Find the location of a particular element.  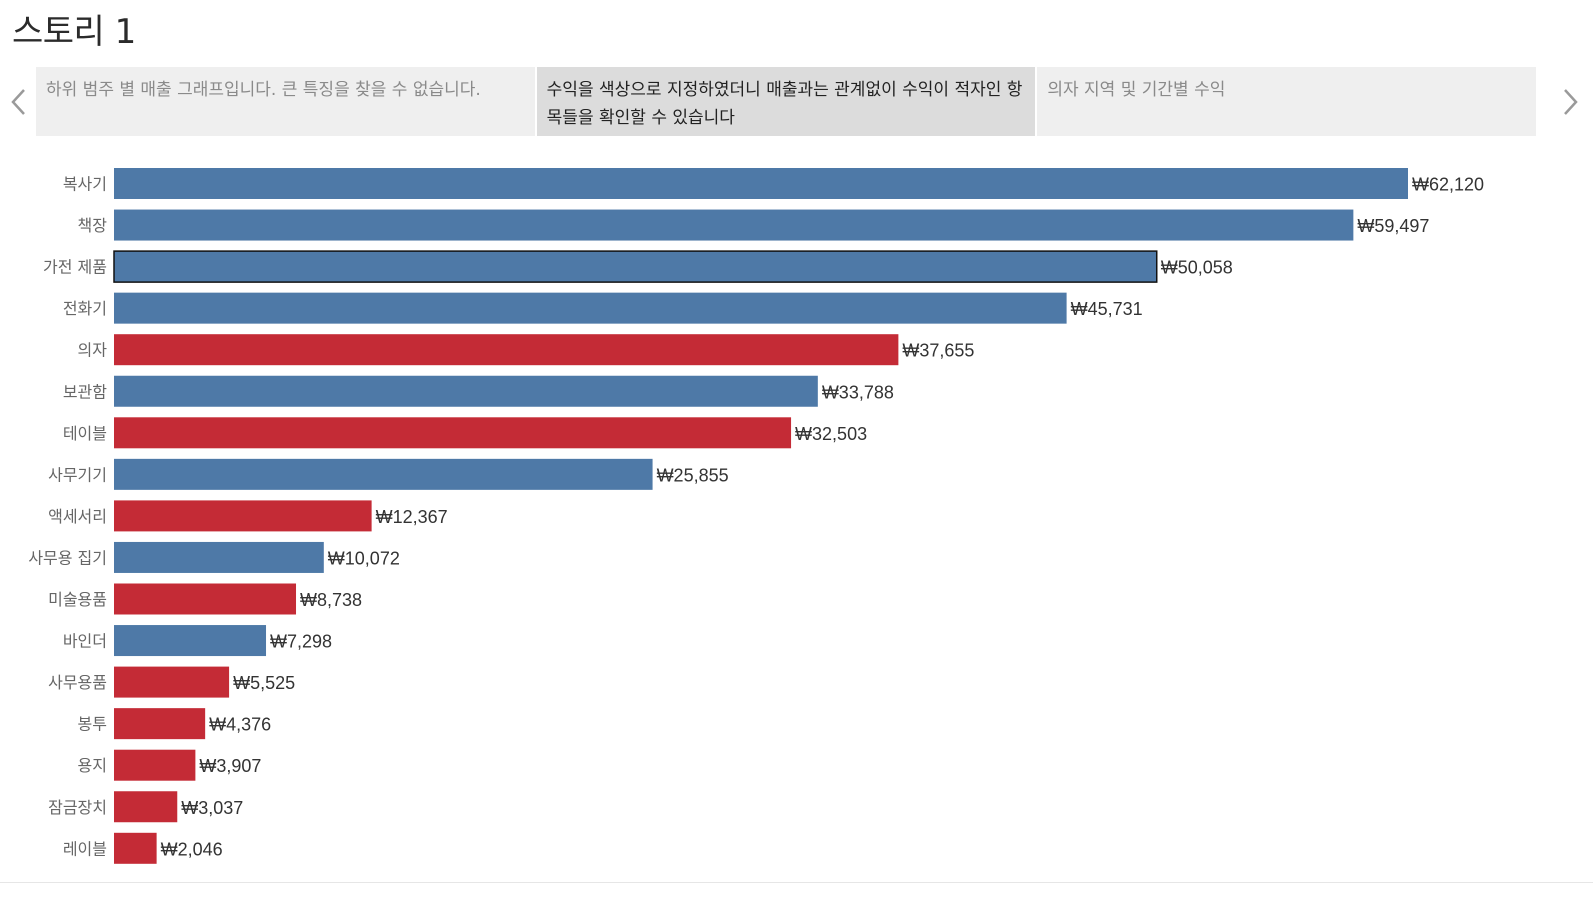

data-label: ₩8,738 is located at coordinates (331, 600).